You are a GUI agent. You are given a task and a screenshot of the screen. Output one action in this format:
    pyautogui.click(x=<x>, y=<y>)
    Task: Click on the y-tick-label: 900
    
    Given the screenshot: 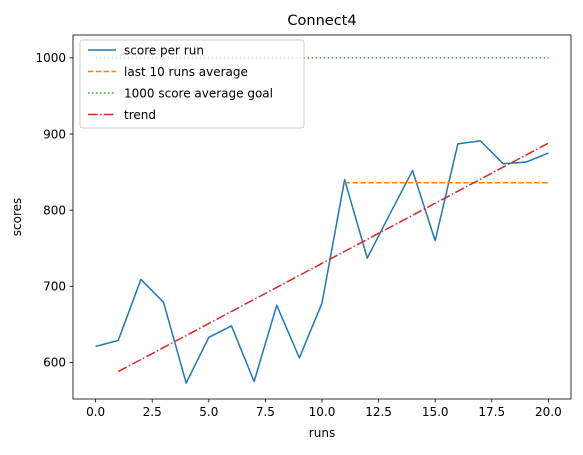 What is the action you would take?
    pyautogui.click(x=54, y=134)
    